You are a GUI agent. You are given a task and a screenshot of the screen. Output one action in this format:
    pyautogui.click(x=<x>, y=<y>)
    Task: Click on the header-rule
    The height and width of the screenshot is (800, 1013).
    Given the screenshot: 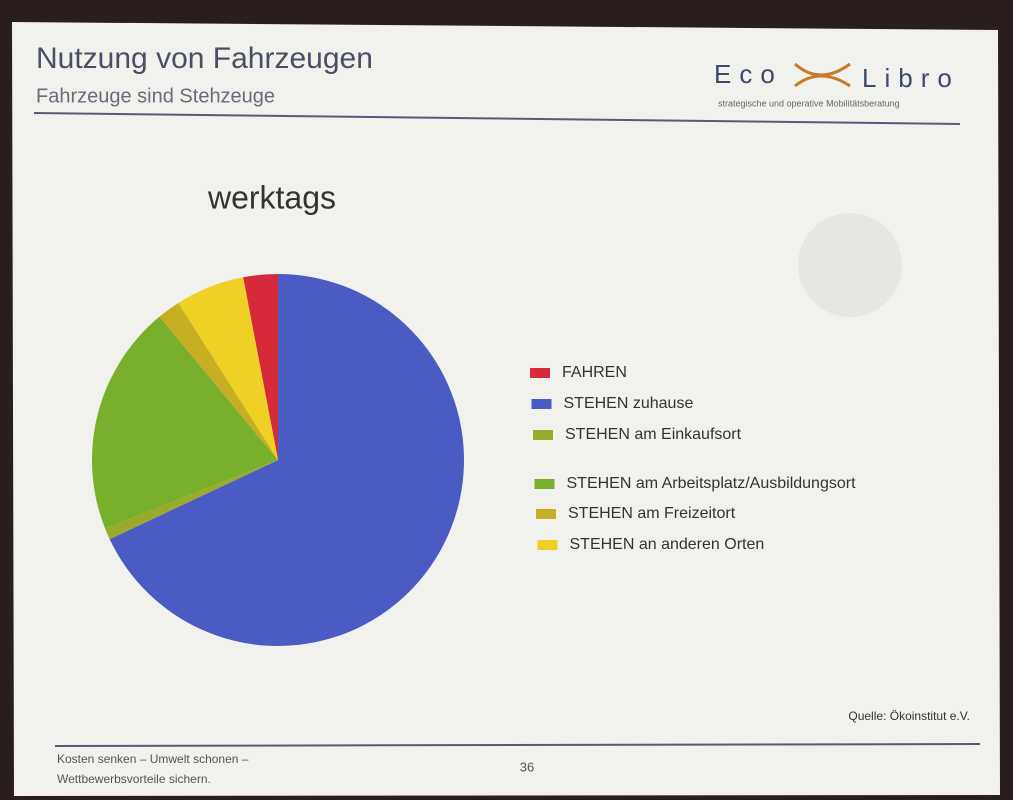 What is the action you would take?
    pyautogui.click(x=497, y=118)
    